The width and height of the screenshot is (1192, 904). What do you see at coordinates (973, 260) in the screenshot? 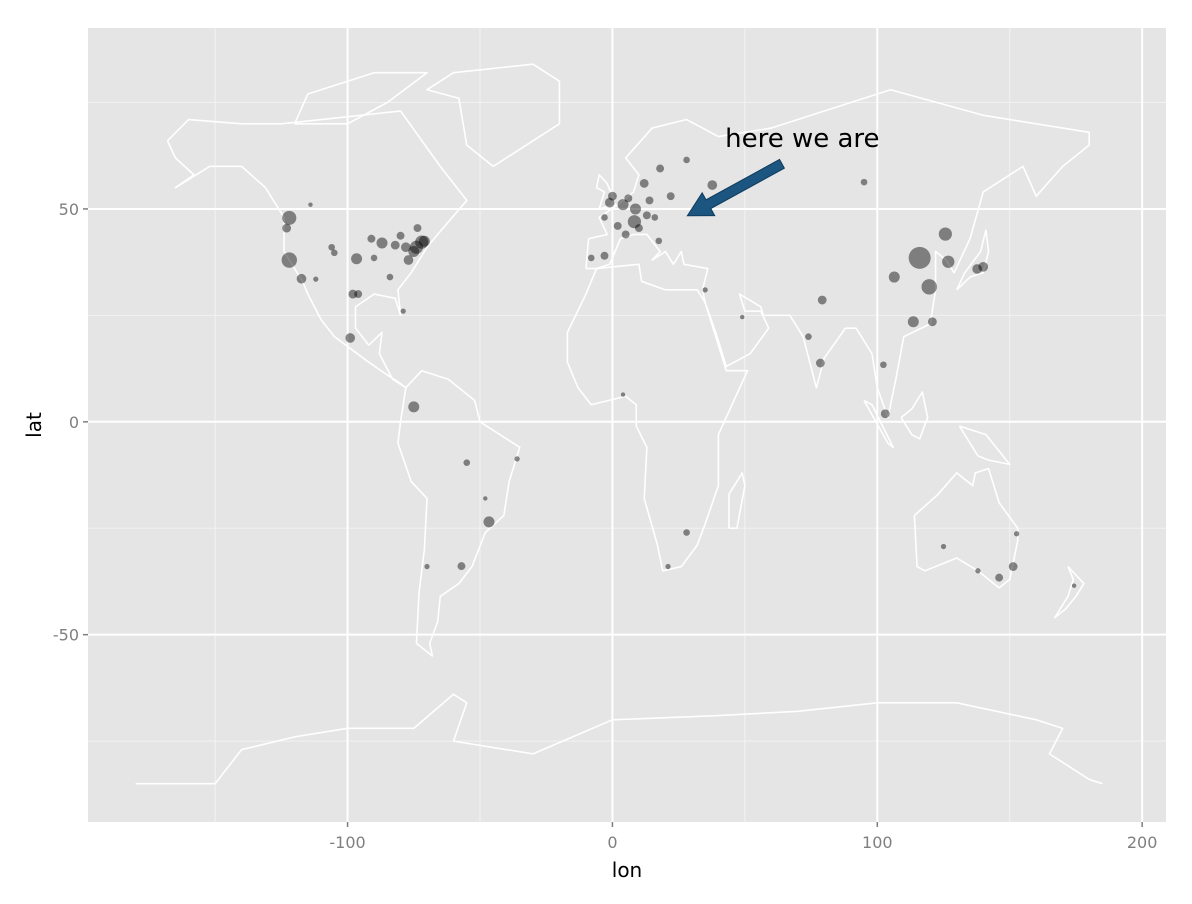
I see `map-outline-japan` at bounding box center [973, 260].